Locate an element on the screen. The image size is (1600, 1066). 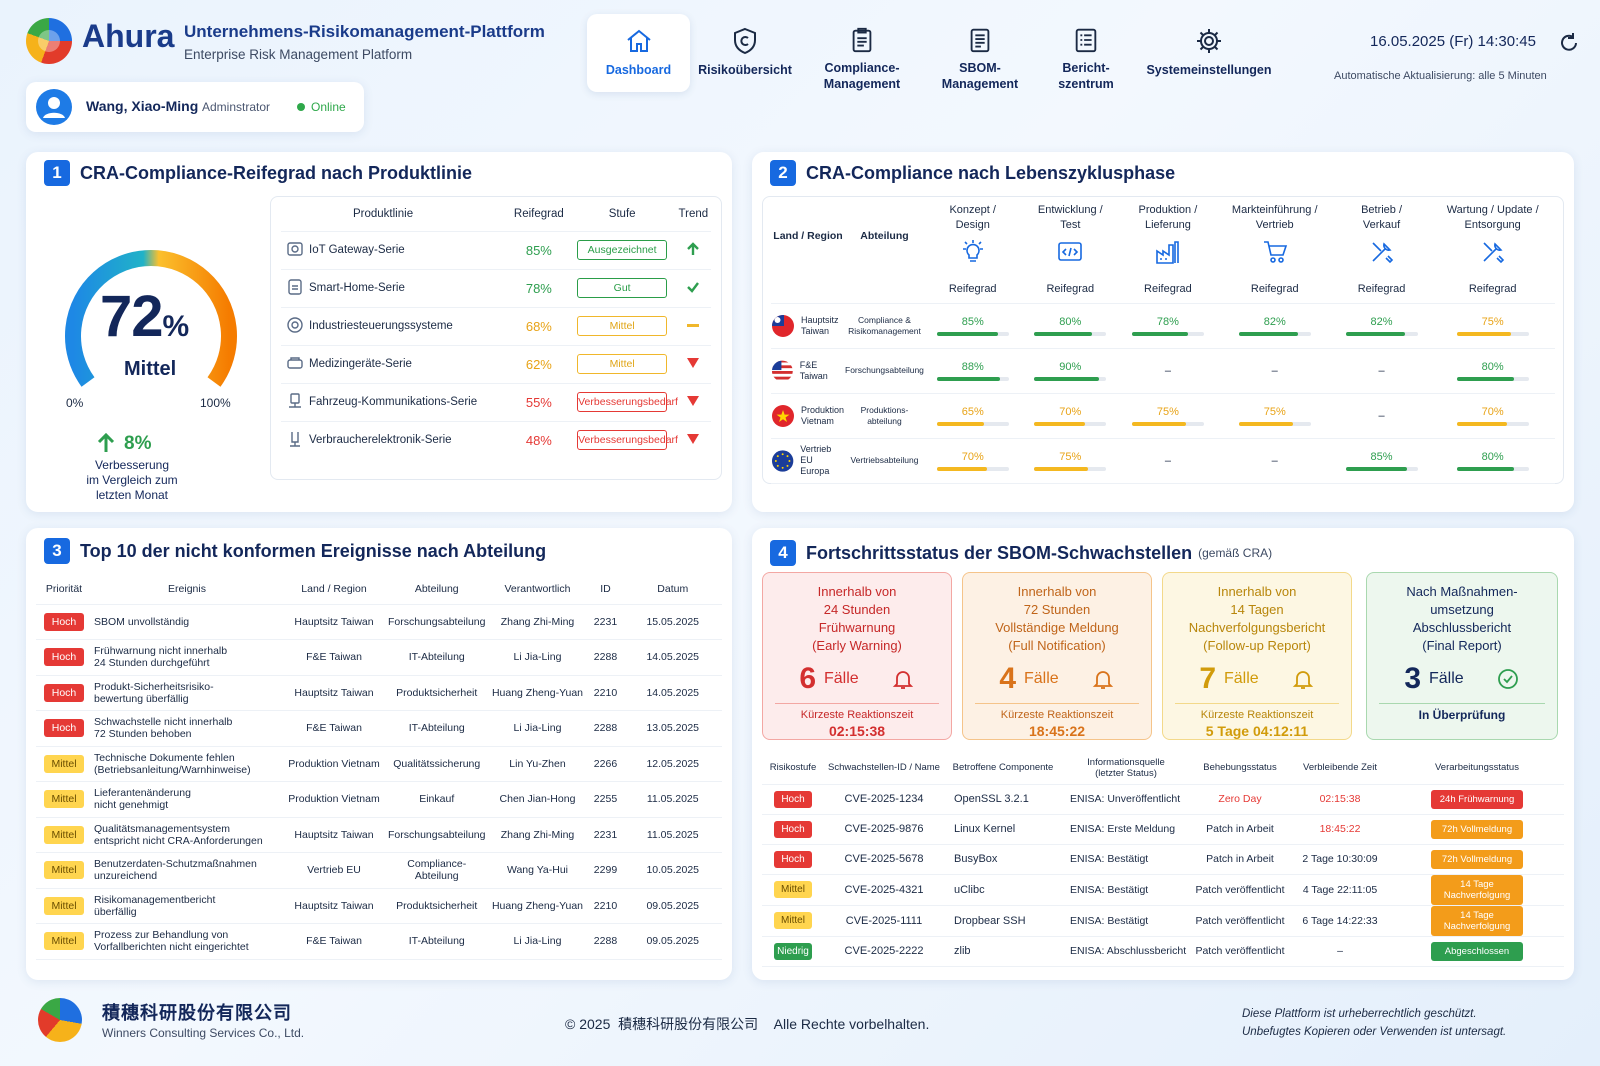
arrow-up-icon is located at coordinates (693, 248).